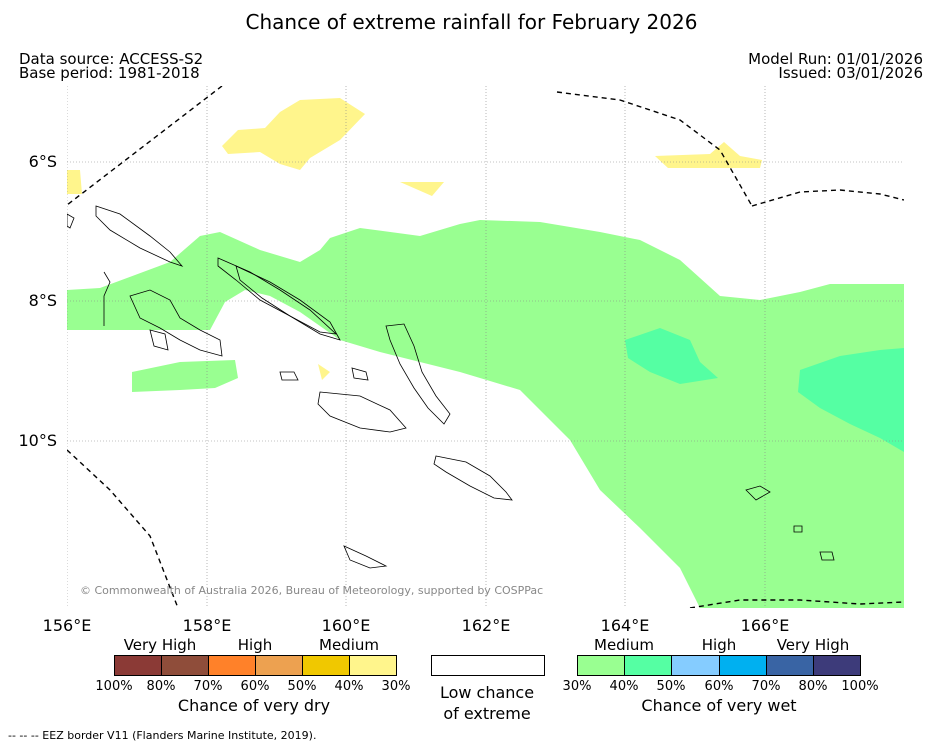  Describe the element at coordinates (813, 686) in the screenshot. I see `wet-pct: 80%` at that location.